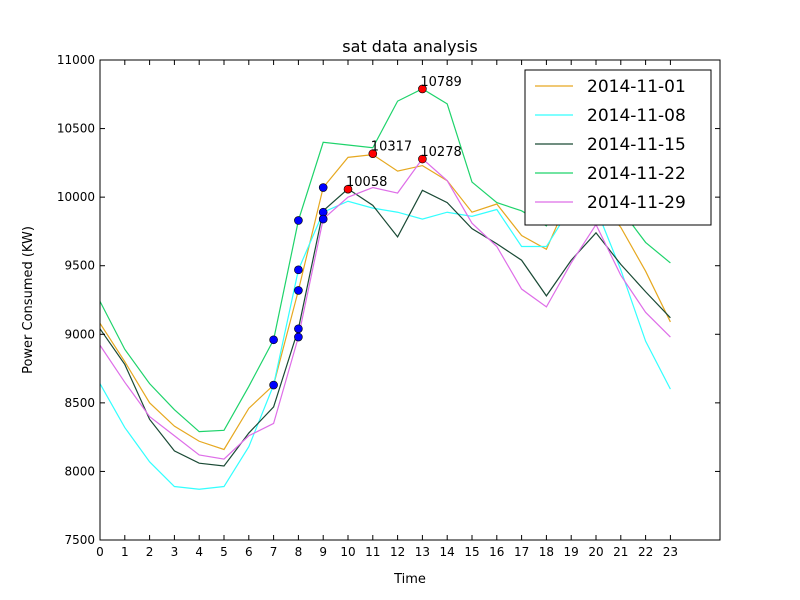 This screenshot has height=600, width=800. I want to click on x-tick-label-21: 21, so click(620, 552).